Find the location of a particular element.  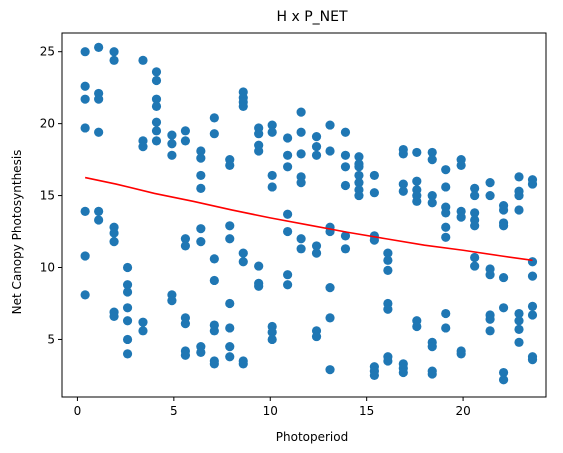

x-tick-label: 15 is located at coordinates (366, 411).